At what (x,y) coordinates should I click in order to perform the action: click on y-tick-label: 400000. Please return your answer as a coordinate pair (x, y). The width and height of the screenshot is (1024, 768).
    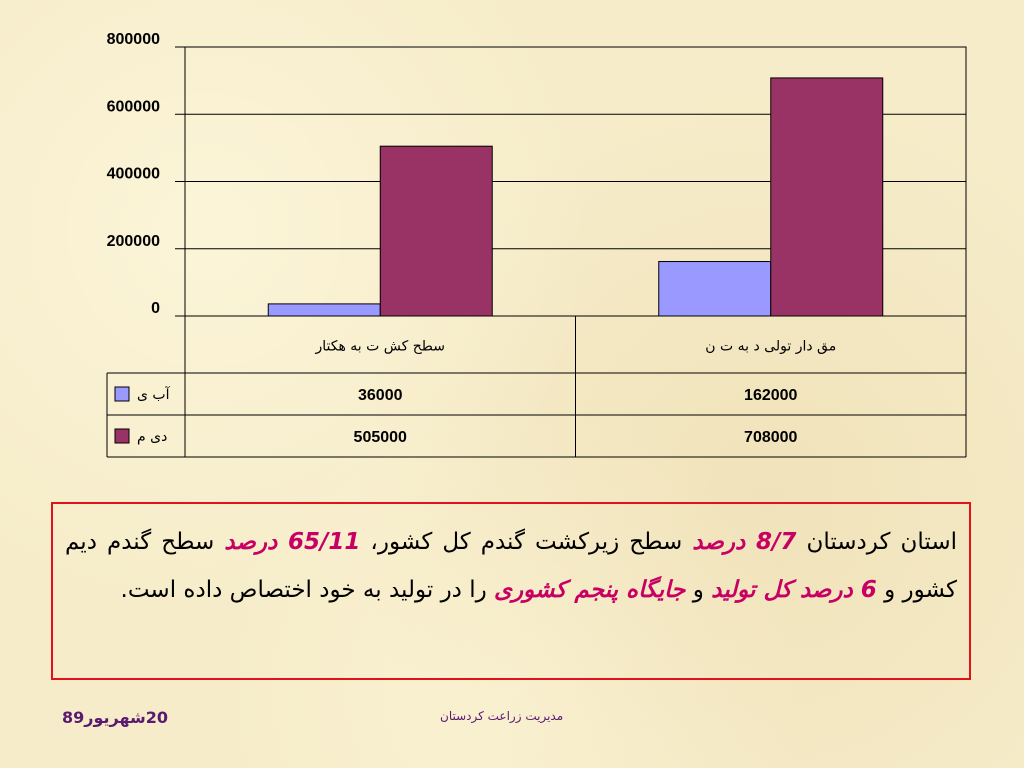
    Looking at the image, I should click on (133, 174).